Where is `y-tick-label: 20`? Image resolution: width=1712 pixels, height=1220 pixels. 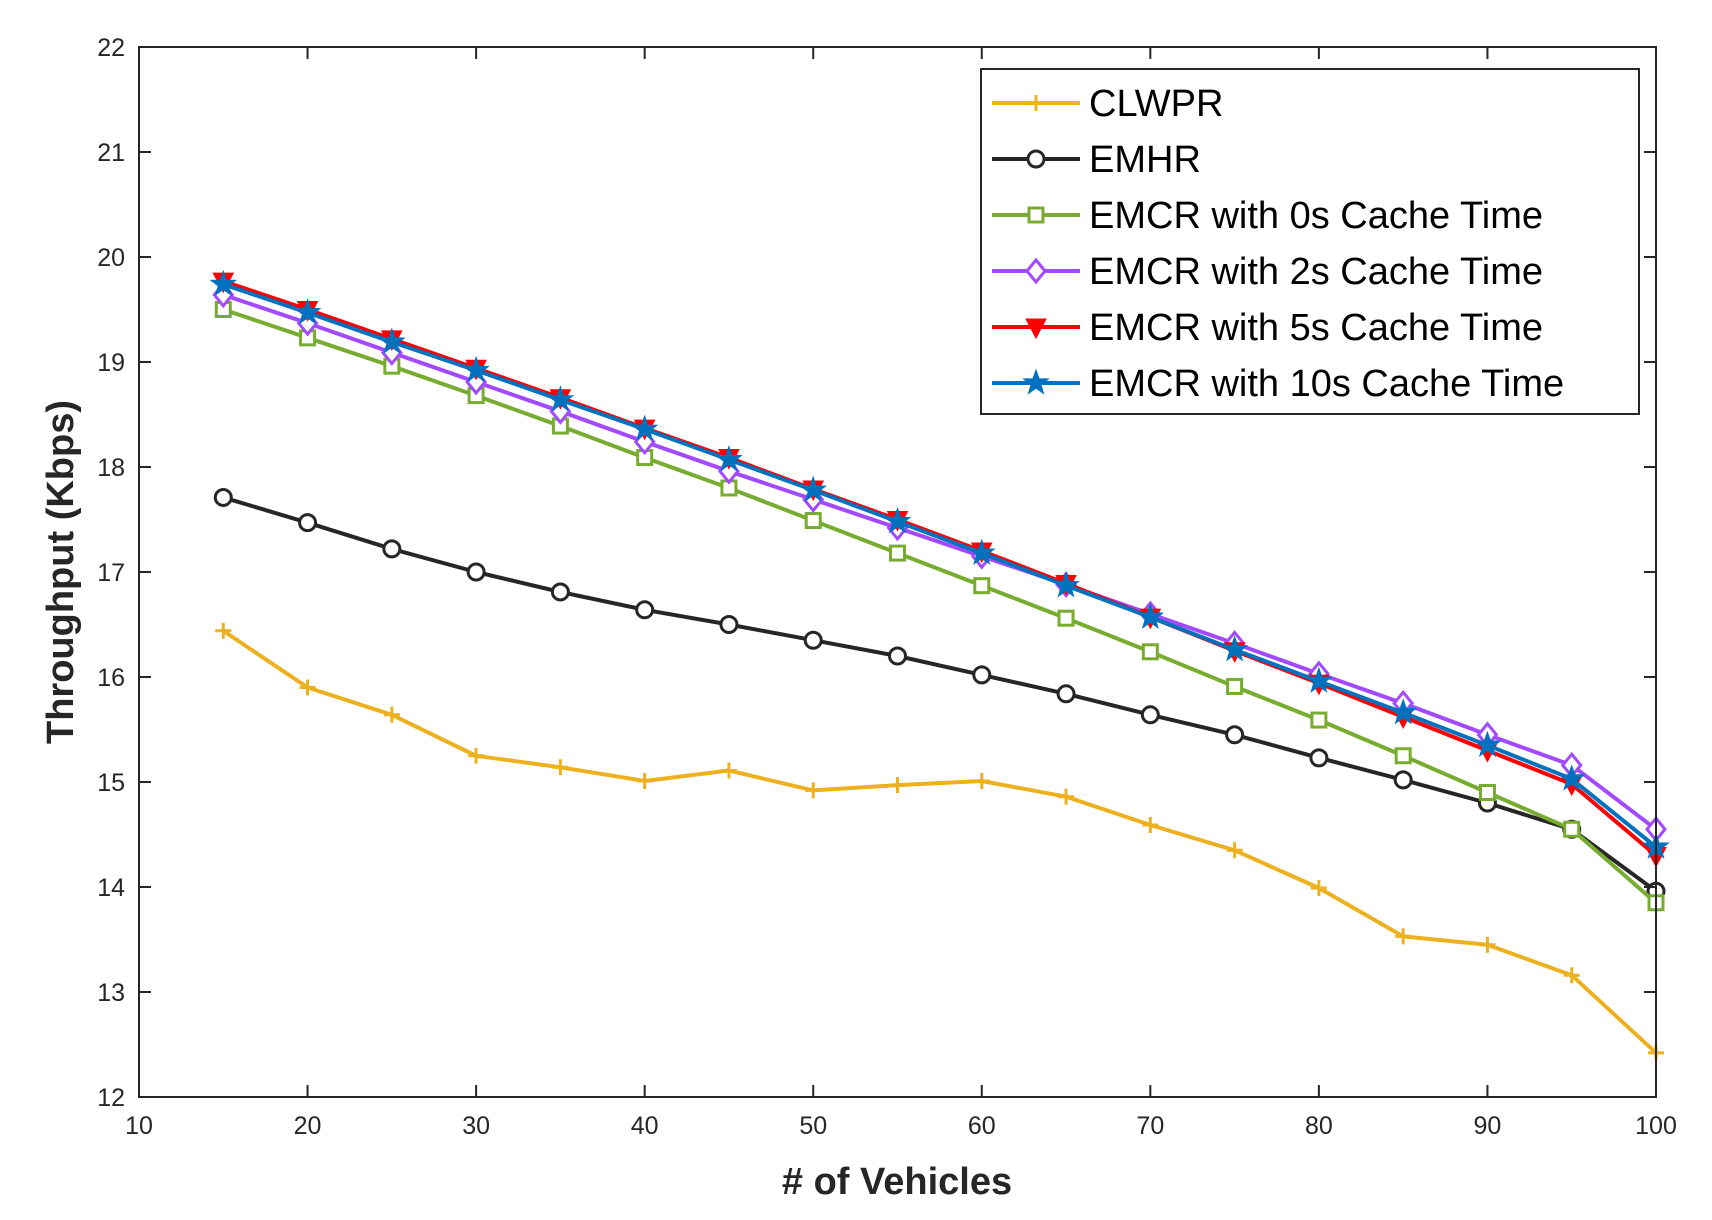 y-tick-label: 20 is located at coordinates (111, 258).